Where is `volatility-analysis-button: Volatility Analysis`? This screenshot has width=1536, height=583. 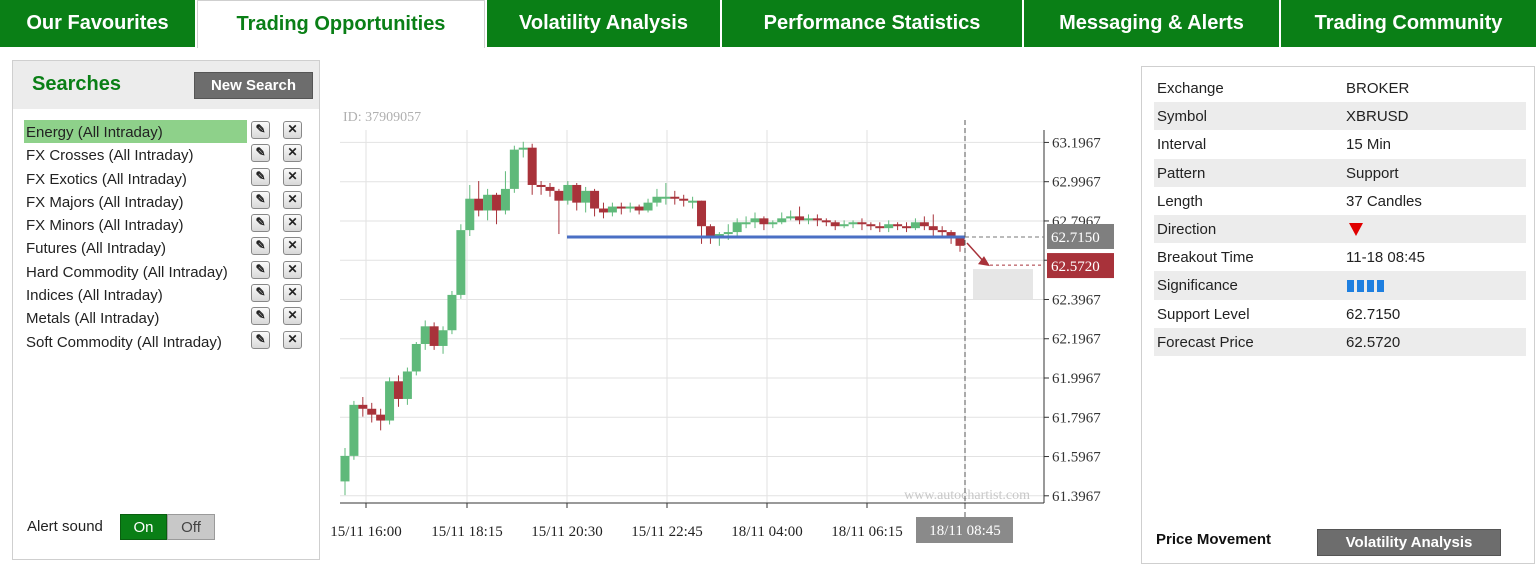
volatility-analysis-button: Volatility Analysis is located at coordinates (1409, 542).